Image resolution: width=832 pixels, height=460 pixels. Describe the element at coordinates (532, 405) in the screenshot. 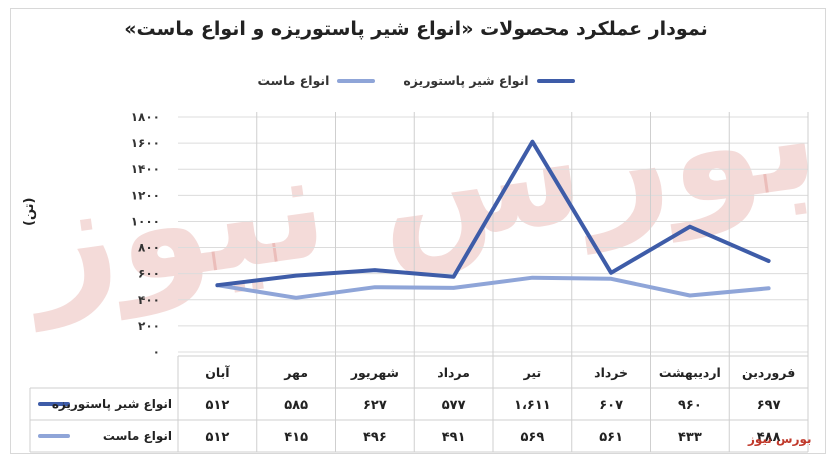

I see `table-value-label: ۱،۶۱۱` at that location.